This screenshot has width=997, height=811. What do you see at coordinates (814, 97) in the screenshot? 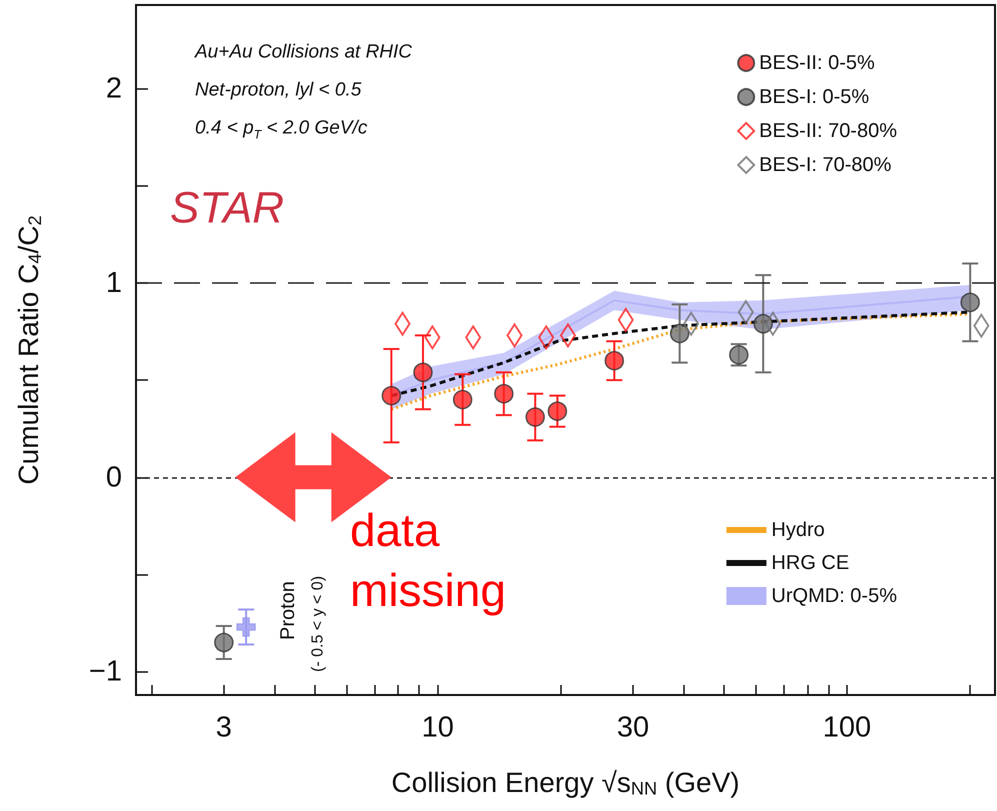
I see `legend-label: BES-I: 0-5%` at bounding box center [814, 97].